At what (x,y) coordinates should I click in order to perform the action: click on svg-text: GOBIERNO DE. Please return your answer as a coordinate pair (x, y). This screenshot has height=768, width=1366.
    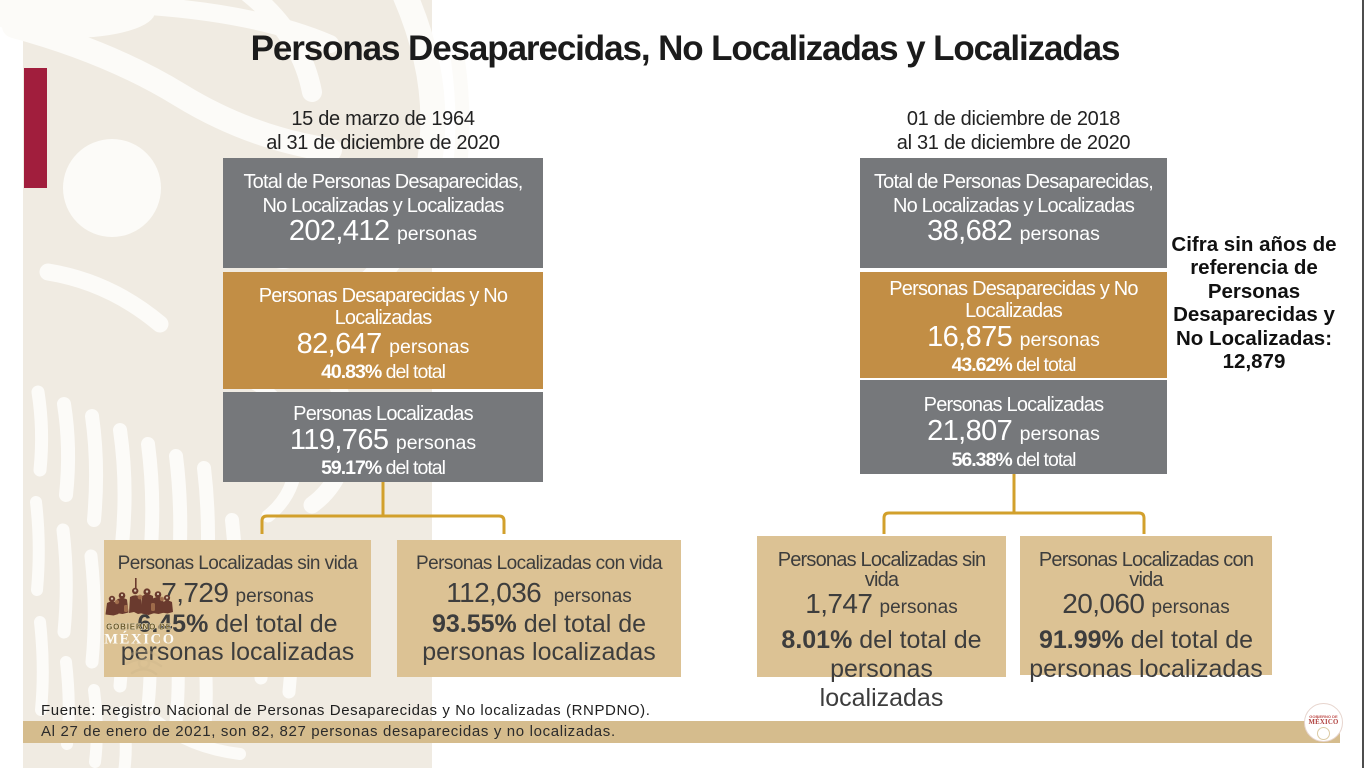
    Looking at the image, I should click on (139, 627).